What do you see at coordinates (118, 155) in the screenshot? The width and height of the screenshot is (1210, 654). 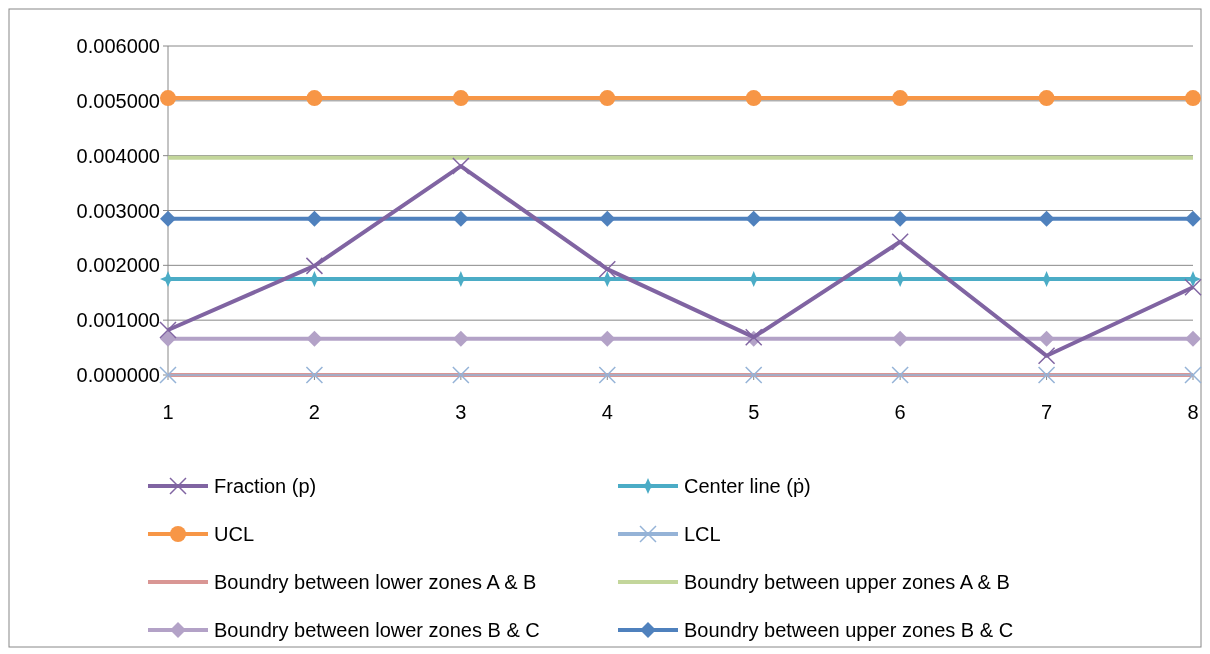 I see `y-tick-label: 0.004000` at bounding box center [118, 155].